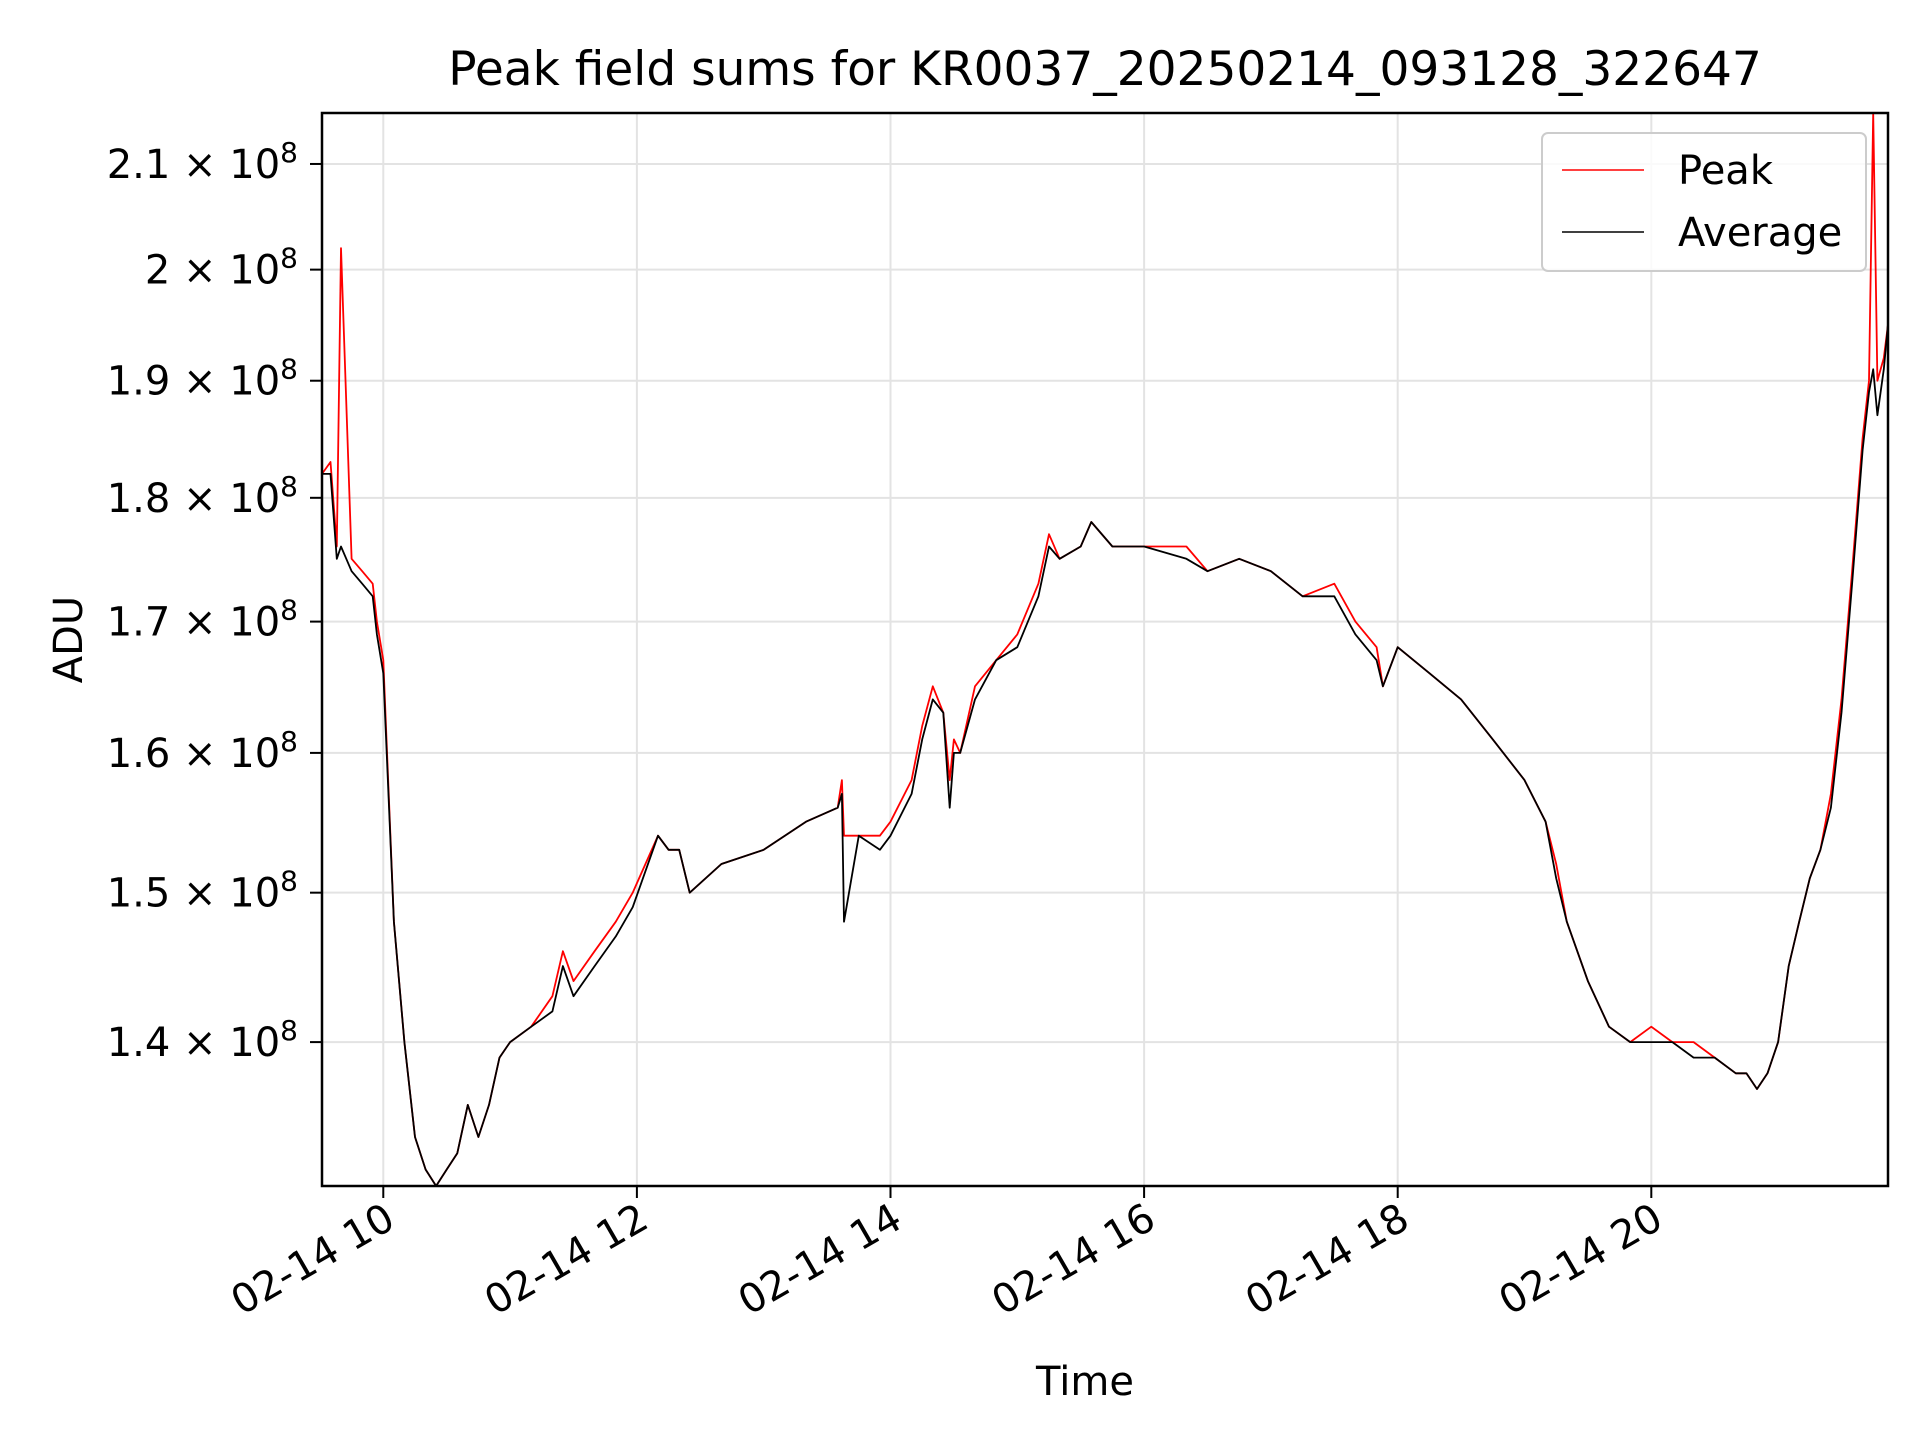  Describe the element at coordinates (820, 1260) in the screenshot. I see `x-tick-label: 02-14 14` at that location.